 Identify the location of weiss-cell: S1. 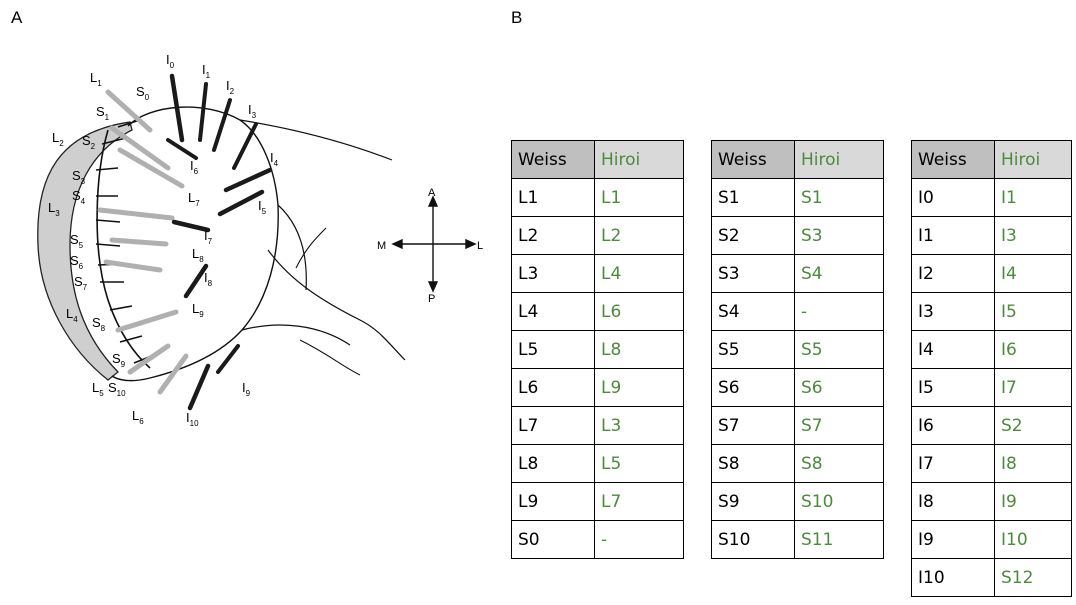
(753, 197).